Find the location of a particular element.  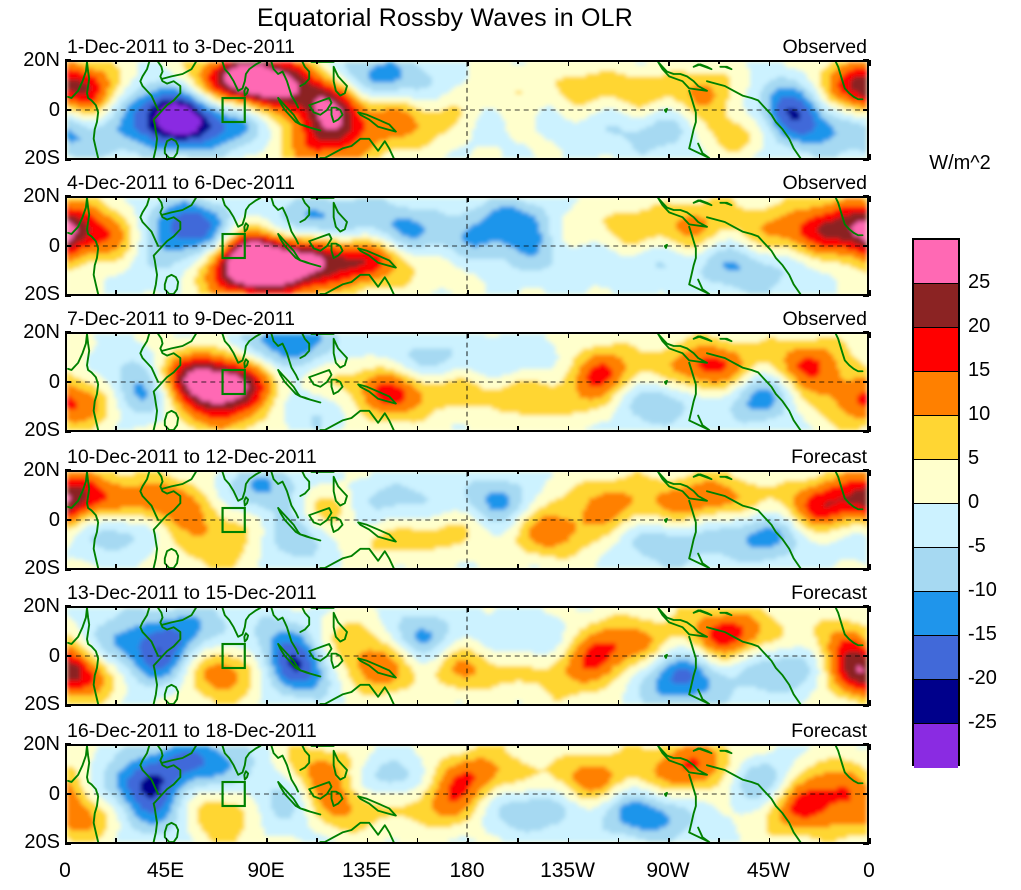

panel-date-range: 10-Dec-2011 to 12-Dec-2011 is located at coordinates (192, 457).